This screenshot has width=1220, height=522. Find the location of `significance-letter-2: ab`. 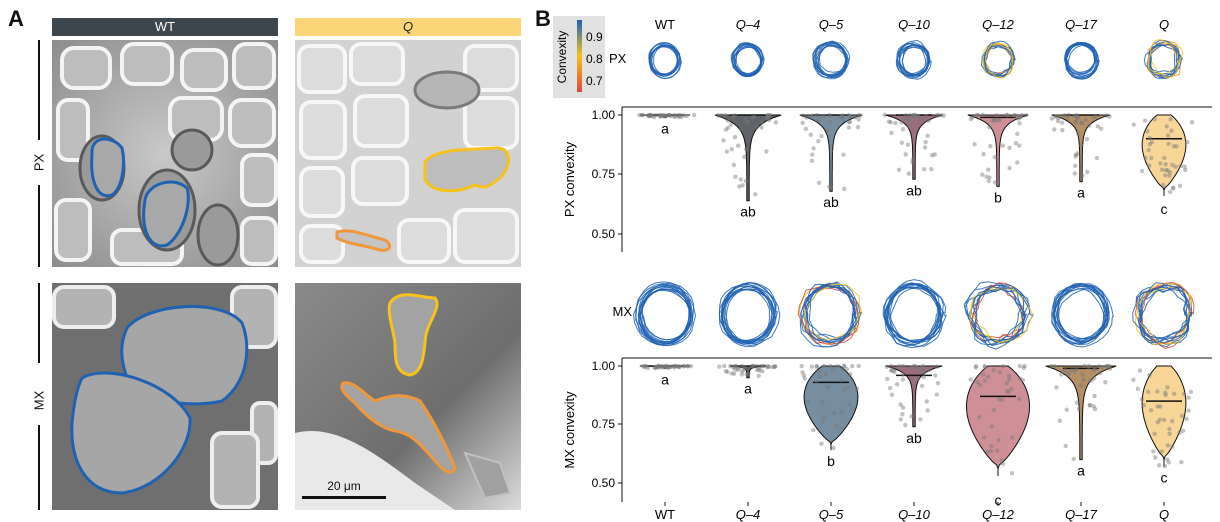

significance-letter-2: ab is located at coordinates (831, 202).